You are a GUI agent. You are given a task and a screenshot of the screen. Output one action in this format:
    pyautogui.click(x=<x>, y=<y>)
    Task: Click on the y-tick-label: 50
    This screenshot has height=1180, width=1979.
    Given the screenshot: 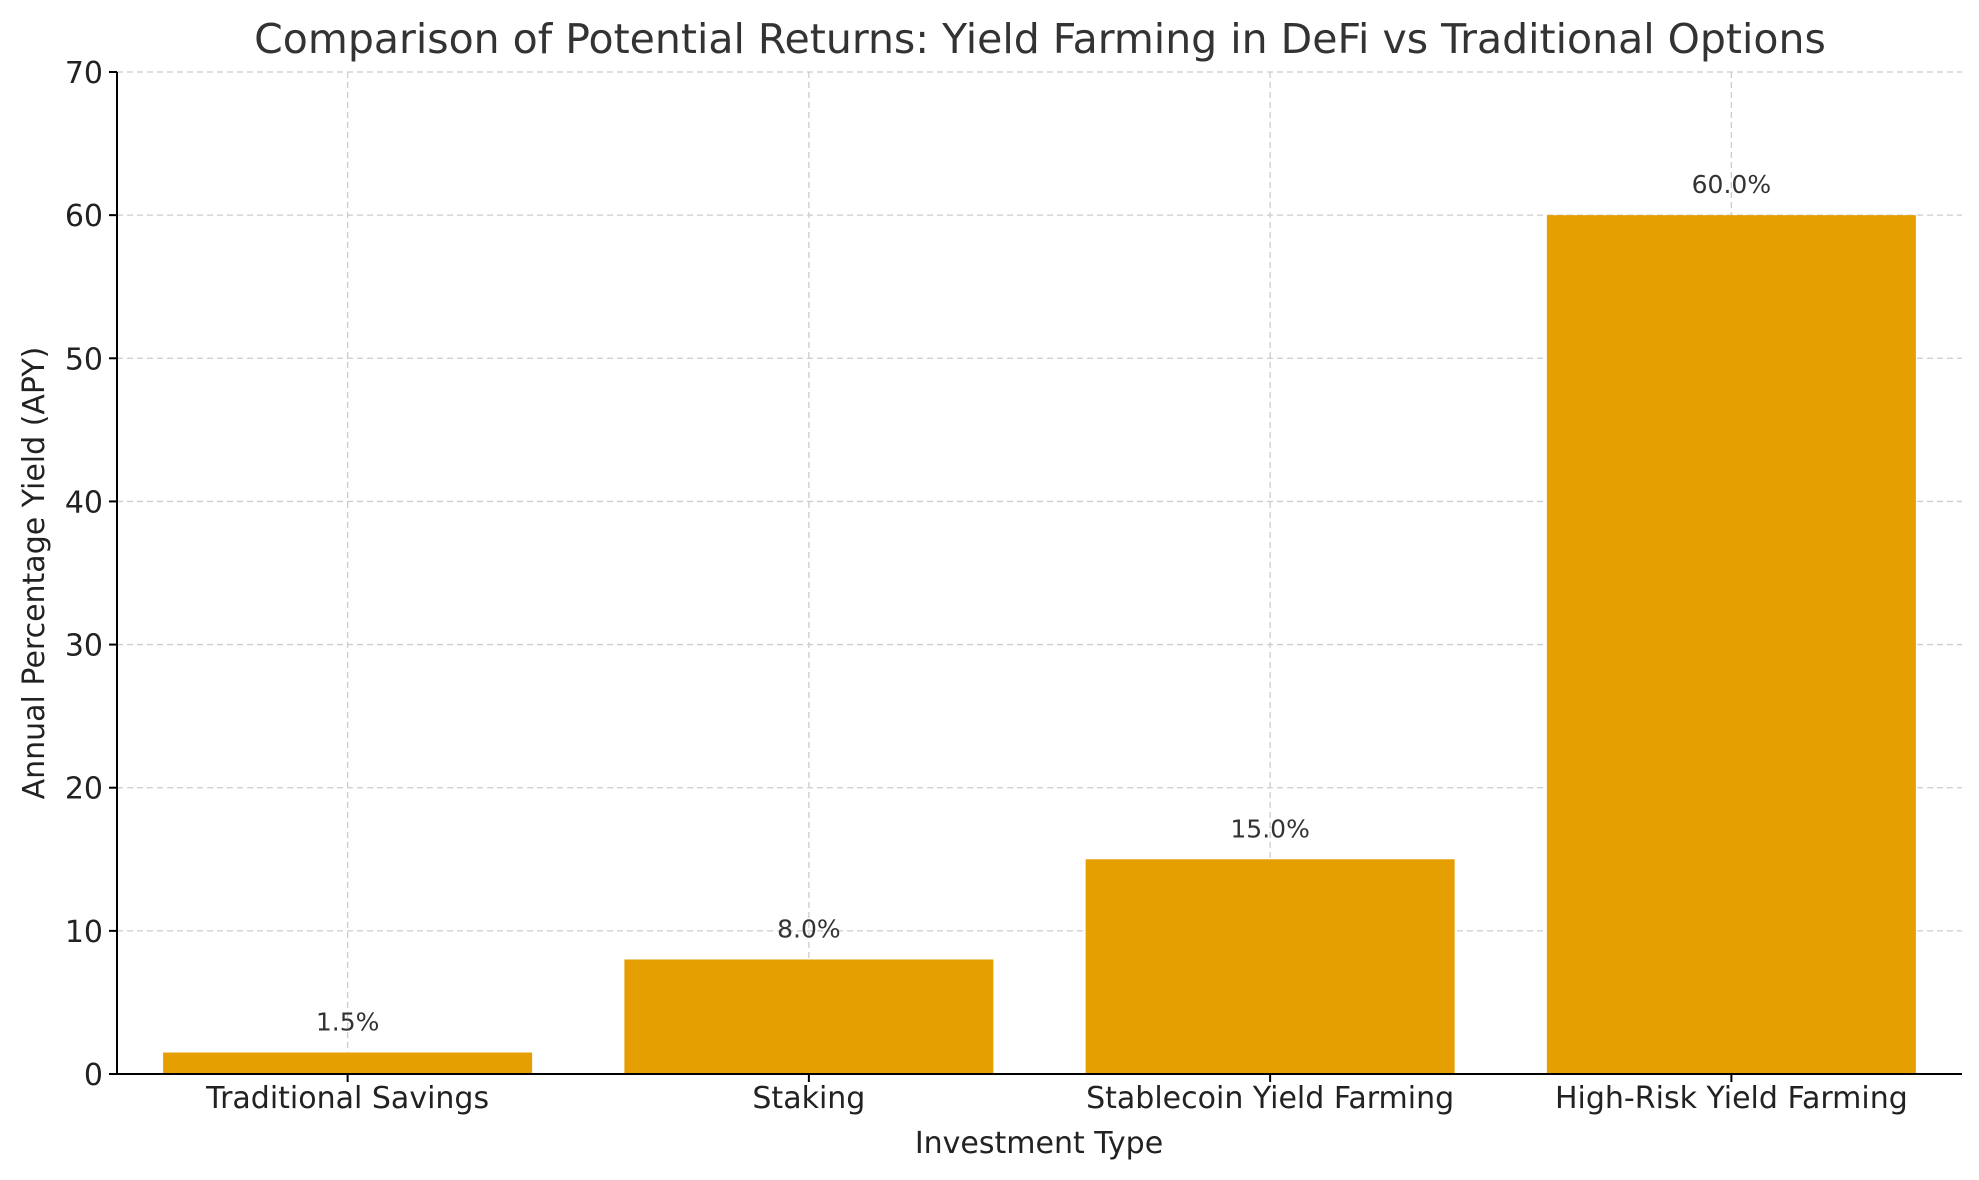 What is the action you would take?
    pyautogui.click(x=84, y=359)
    